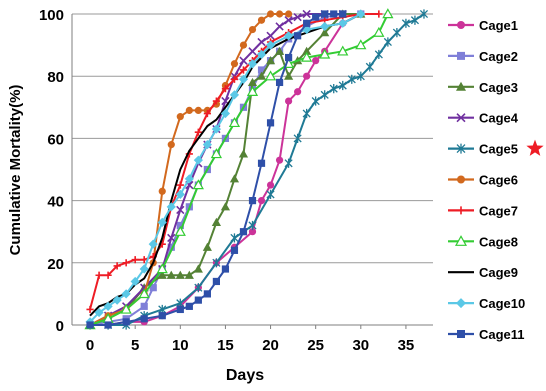 The width and height of the screenshot is (546, 391). I want to click on y-tick-label: 60, so click(55, 139).